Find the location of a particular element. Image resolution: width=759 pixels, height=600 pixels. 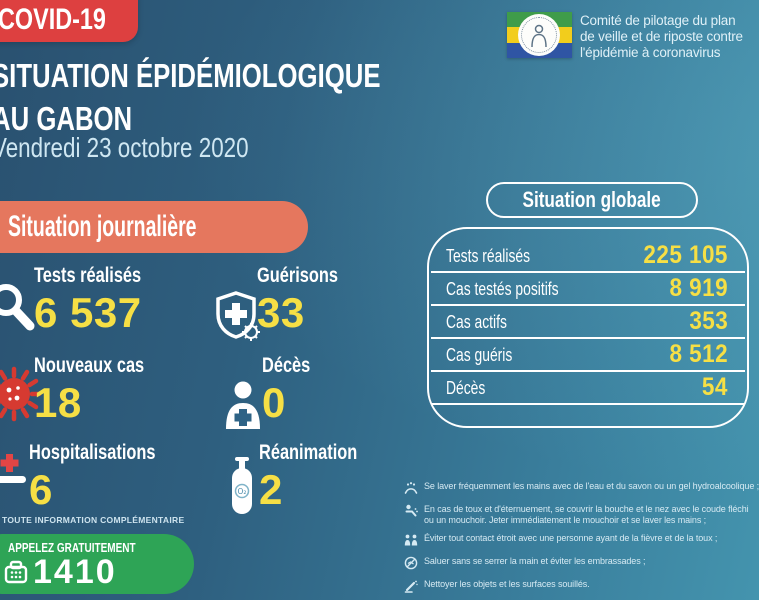

title-line-2: AU GABON is located at coordinates (66, 118).